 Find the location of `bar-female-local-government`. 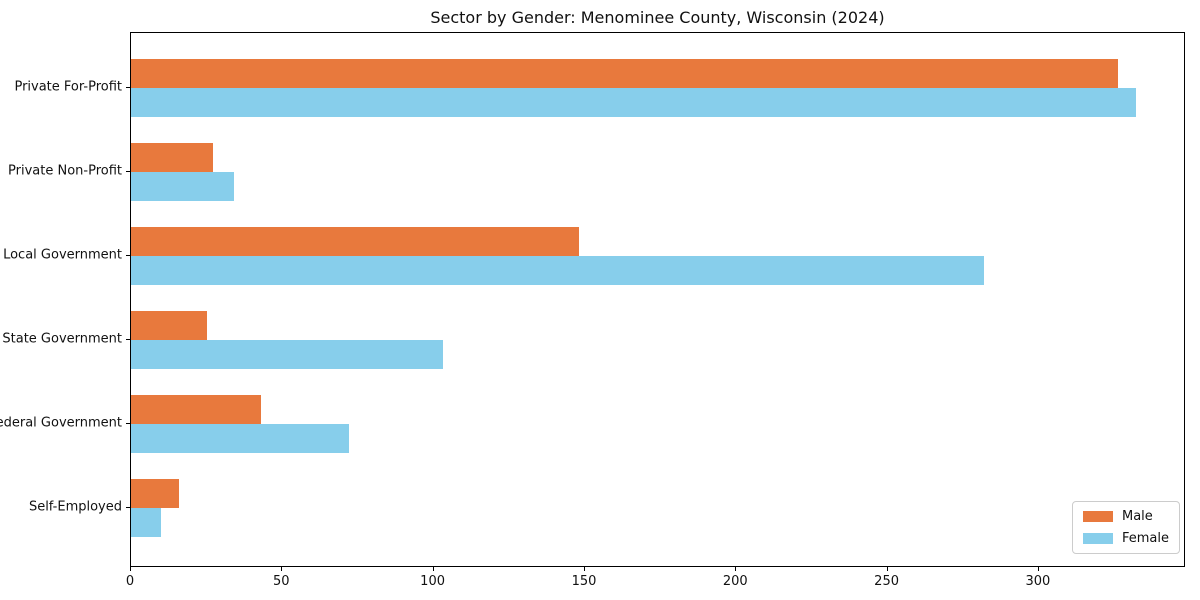

bar-female-local-government is located at coordinates (558, 270).